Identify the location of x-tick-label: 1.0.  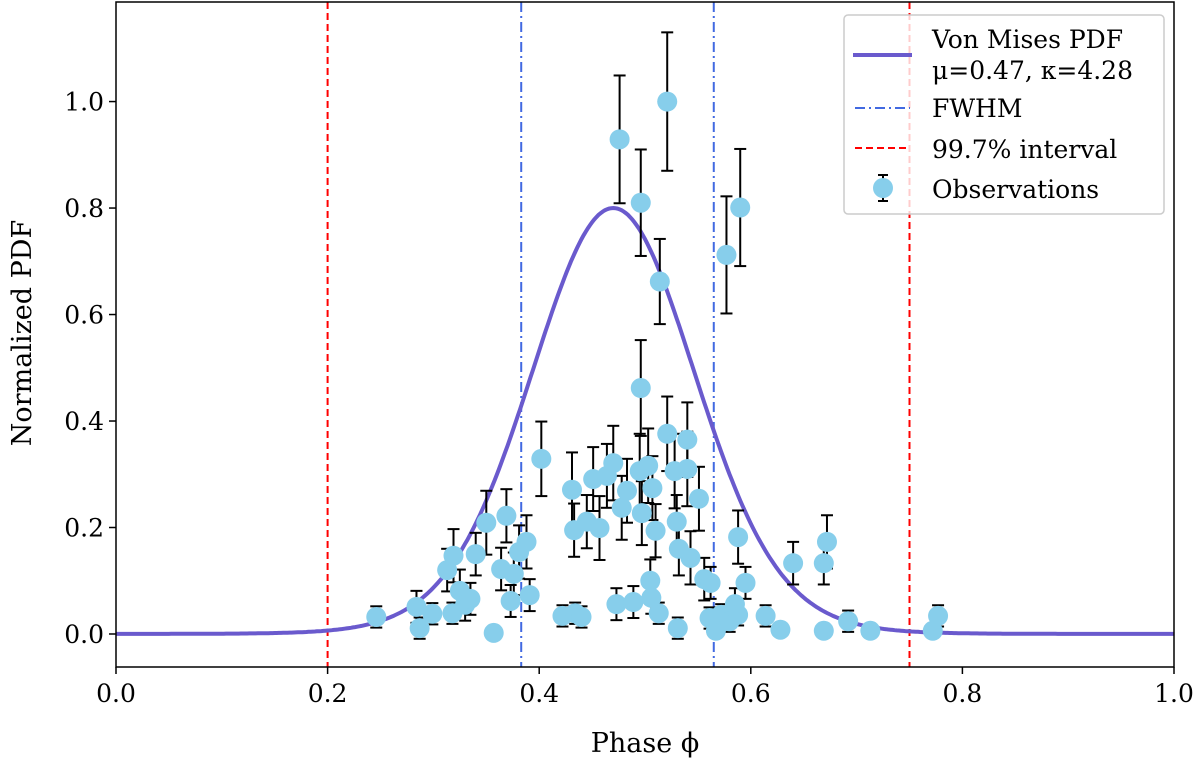
(1174, 693).